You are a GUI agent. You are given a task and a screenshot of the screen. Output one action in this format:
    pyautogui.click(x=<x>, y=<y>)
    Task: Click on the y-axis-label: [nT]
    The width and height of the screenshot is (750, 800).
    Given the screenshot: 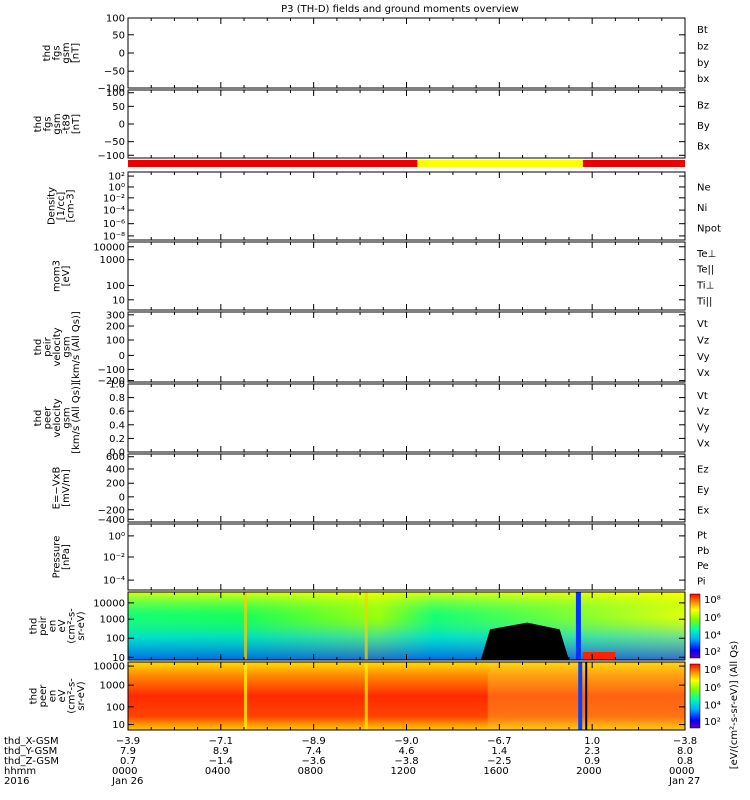 What is the action you would take?
    pyautogui.click(x=76, y=124)
    